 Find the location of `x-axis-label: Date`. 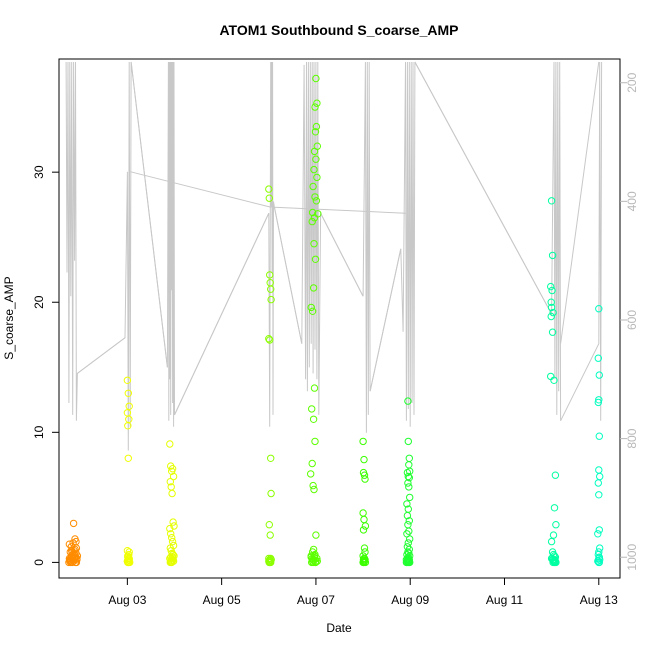

x-axis-label: Date is located at coordinates (339, 628).